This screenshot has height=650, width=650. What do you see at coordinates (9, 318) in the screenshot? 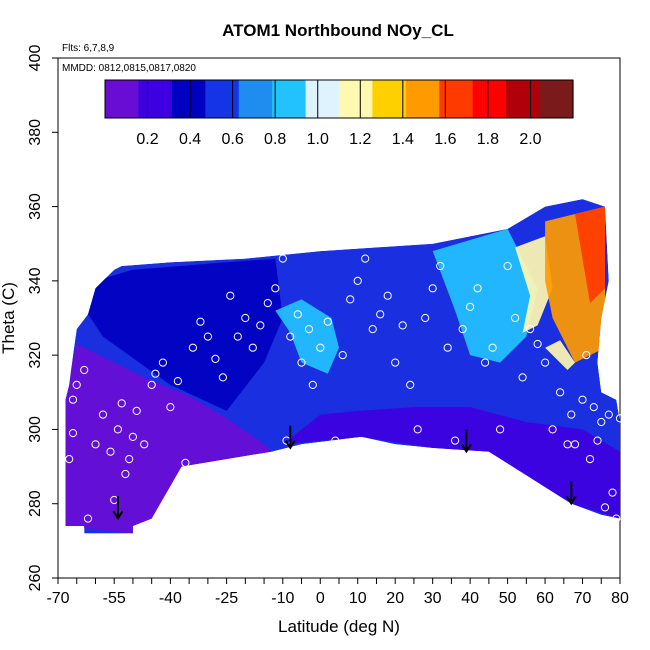
I see `y-axis-label: Theta (C)` at bounding box center [9, 318].